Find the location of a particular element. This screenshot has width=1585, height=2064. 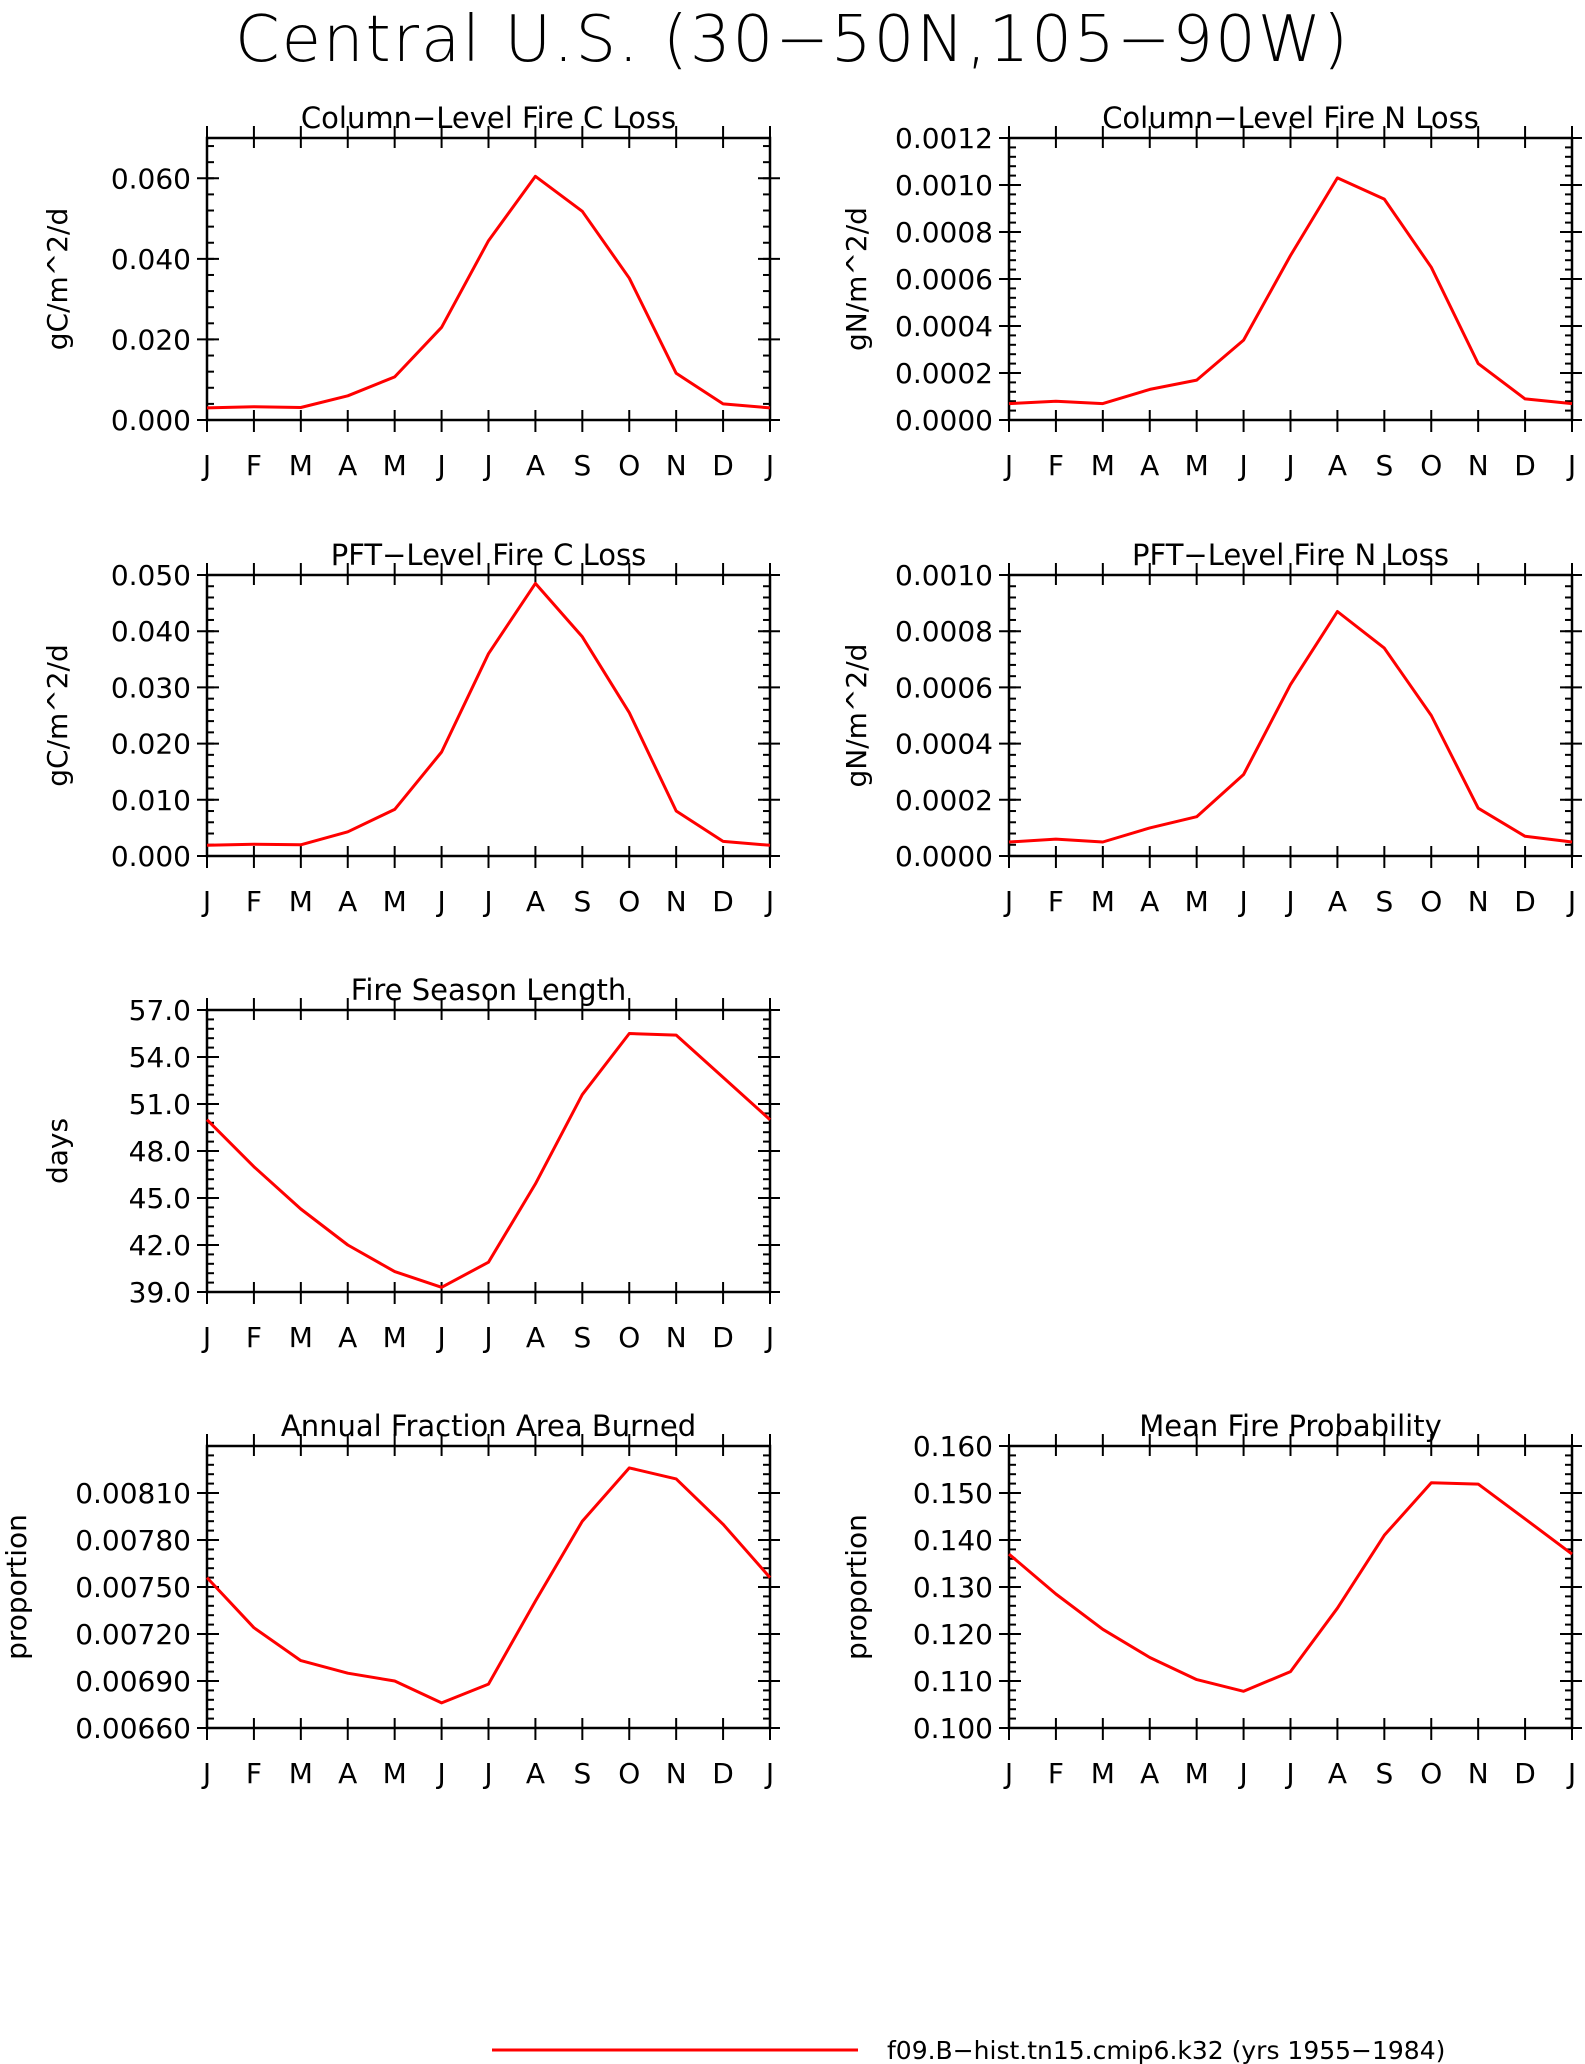

y-tick-label: 42.0 is located at coordinates (160, 1245).